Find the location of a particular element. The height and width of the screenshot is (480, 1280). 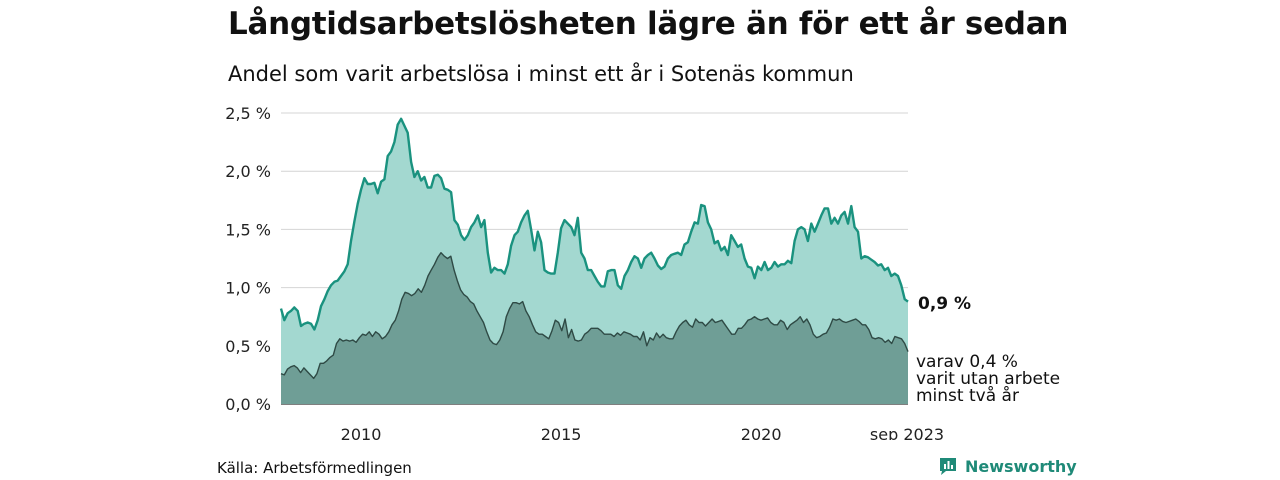

x-tick-label: 2020 is located at coordinates (761, 432).